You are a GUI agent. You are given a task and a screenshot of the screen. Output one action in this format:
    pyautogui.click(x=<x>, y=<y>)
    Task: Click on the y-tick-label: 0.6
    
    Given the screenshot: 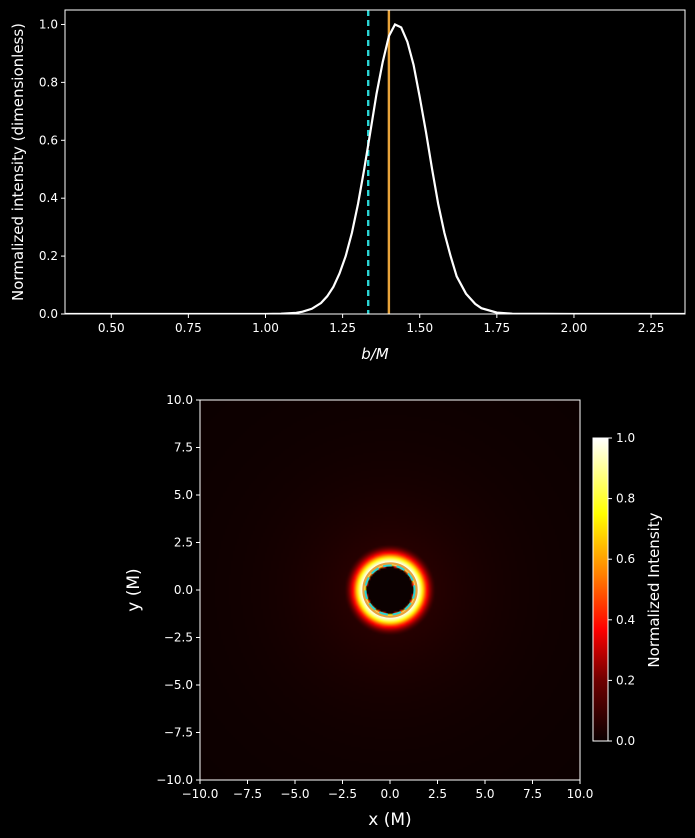 What is the action you would take?
    pyautogui.click(x=48, y=140)
    